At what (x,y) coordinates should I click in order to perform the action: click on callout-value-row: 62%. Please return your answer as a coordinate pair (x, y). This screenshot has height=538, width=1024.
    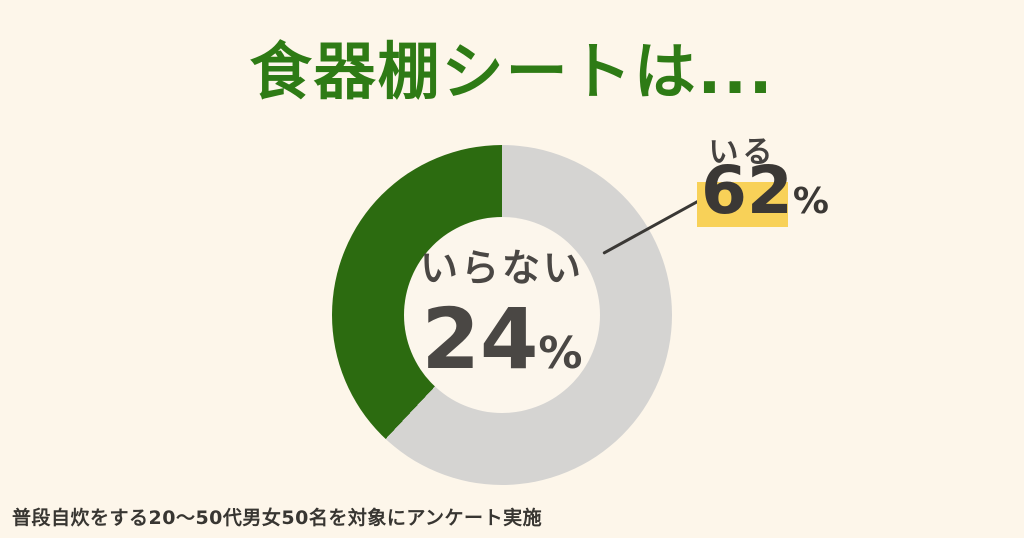
    Looking at the image, I should click on (765, 191).